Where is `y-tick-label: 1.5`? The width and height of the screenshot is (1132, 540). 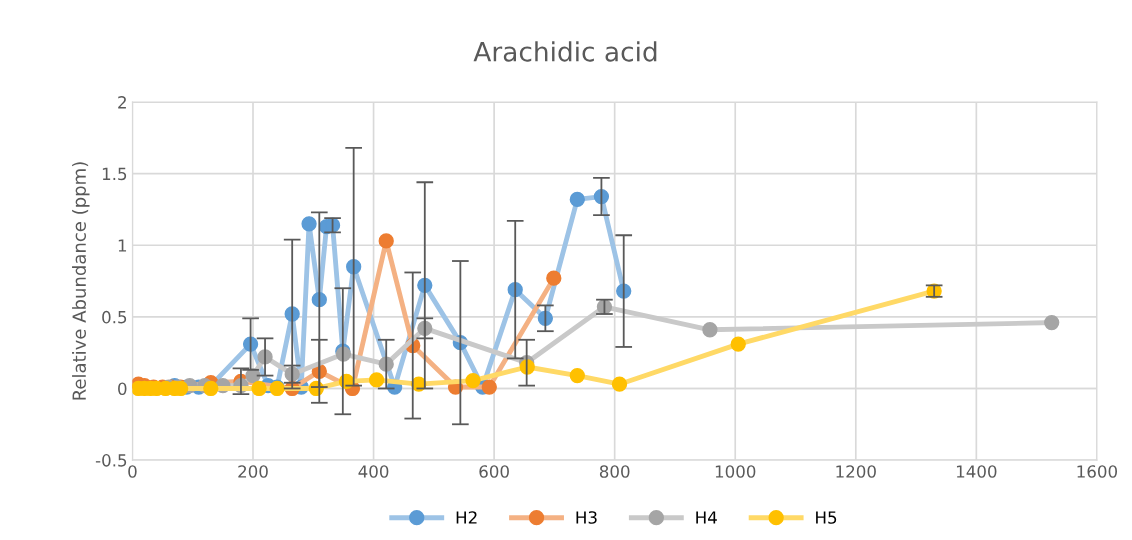
y-tick-label: 1.5 is located at coordinates (114, 174).